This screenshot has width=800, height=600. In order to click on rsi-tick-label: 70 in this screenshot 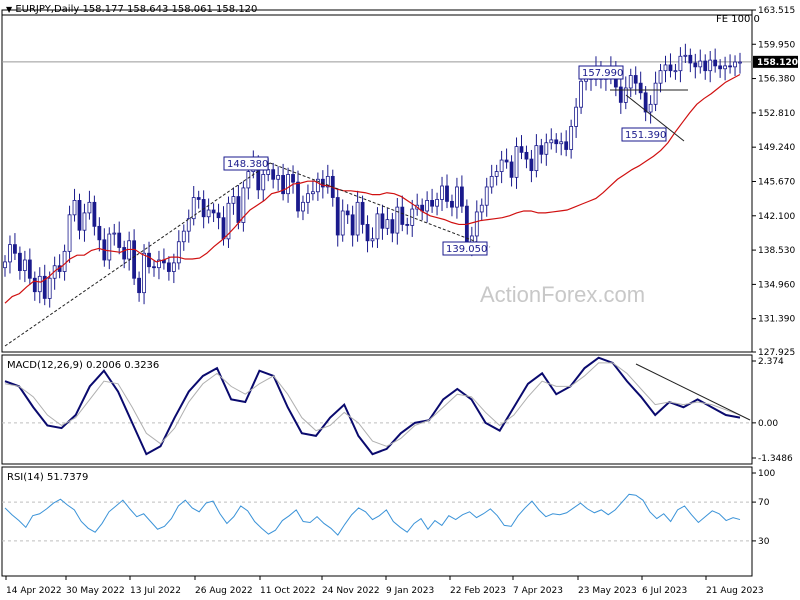, I will do `click(764, 503)`.